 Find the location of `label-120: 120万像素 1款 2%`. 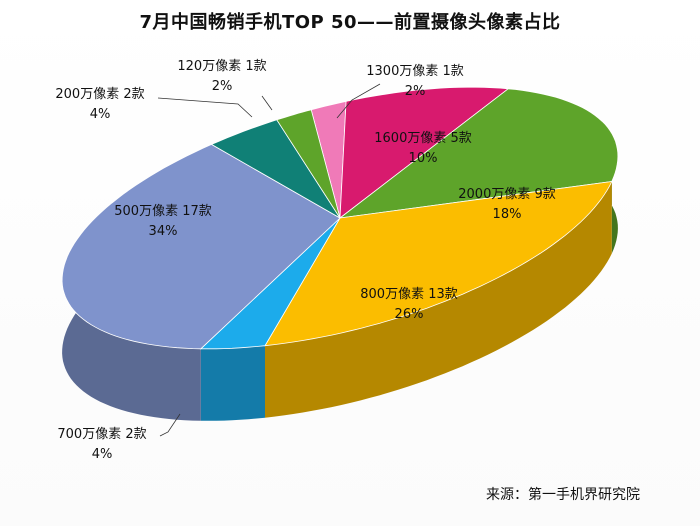

label-120: 120万像素 1款 2% is located at coordinates (221, 77).